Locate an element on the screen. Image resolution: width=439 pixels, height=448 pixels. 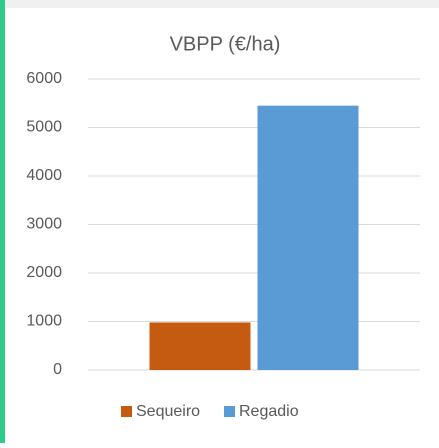
y-tick-label: 6000 is located at coordinates (44, 78).